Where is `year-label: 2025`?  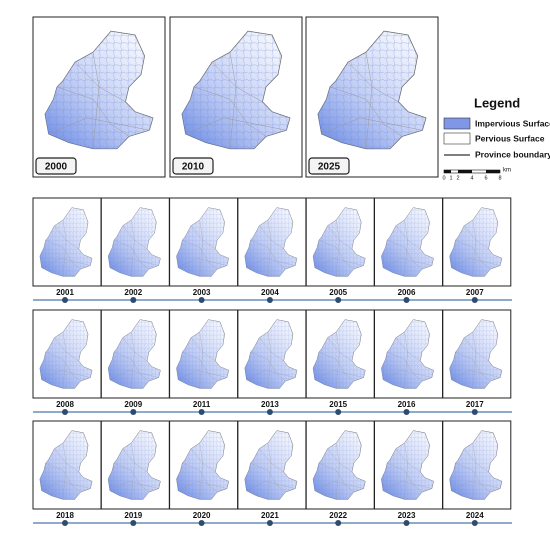
year-label: 2025 is located at coordinates (329, 167).